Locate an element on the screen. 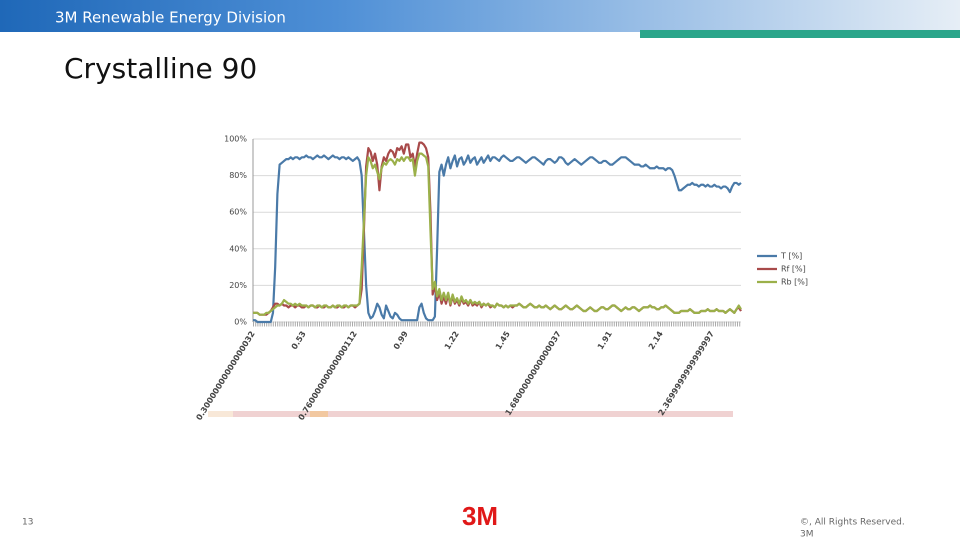 The width and height of the screenshot is (960, 540). x-tick-label: 1.45 is located at coordinates (503, 340).